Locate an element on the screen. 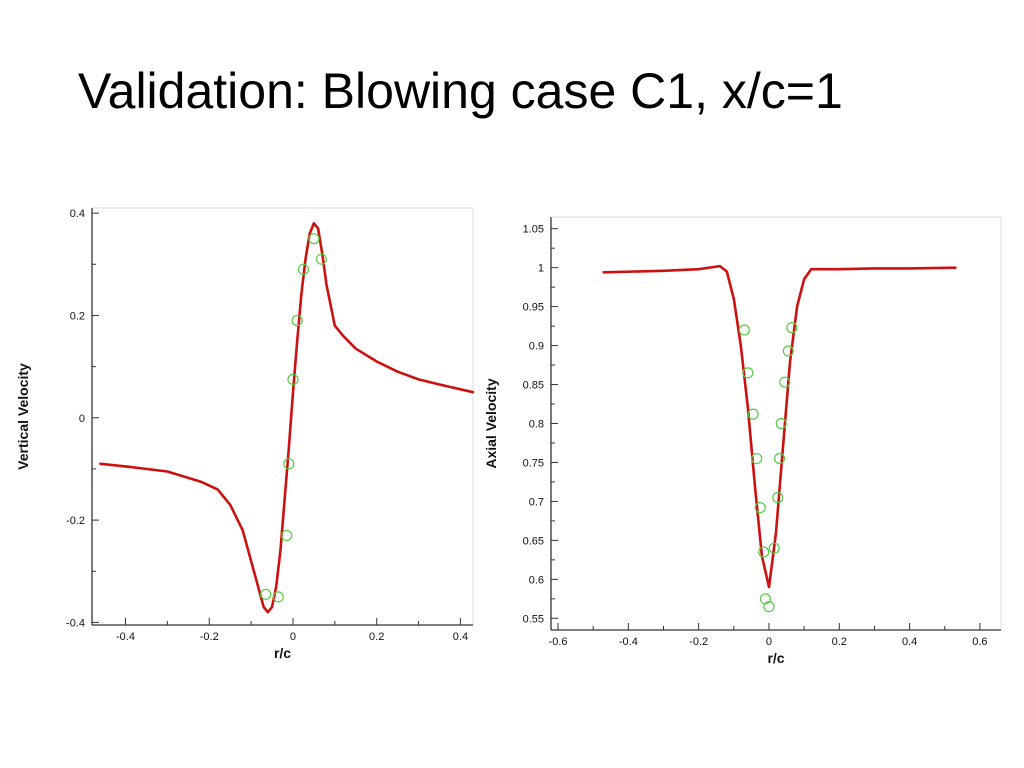  y-tick-label: 0.55 is located at coordinates (533, 619).